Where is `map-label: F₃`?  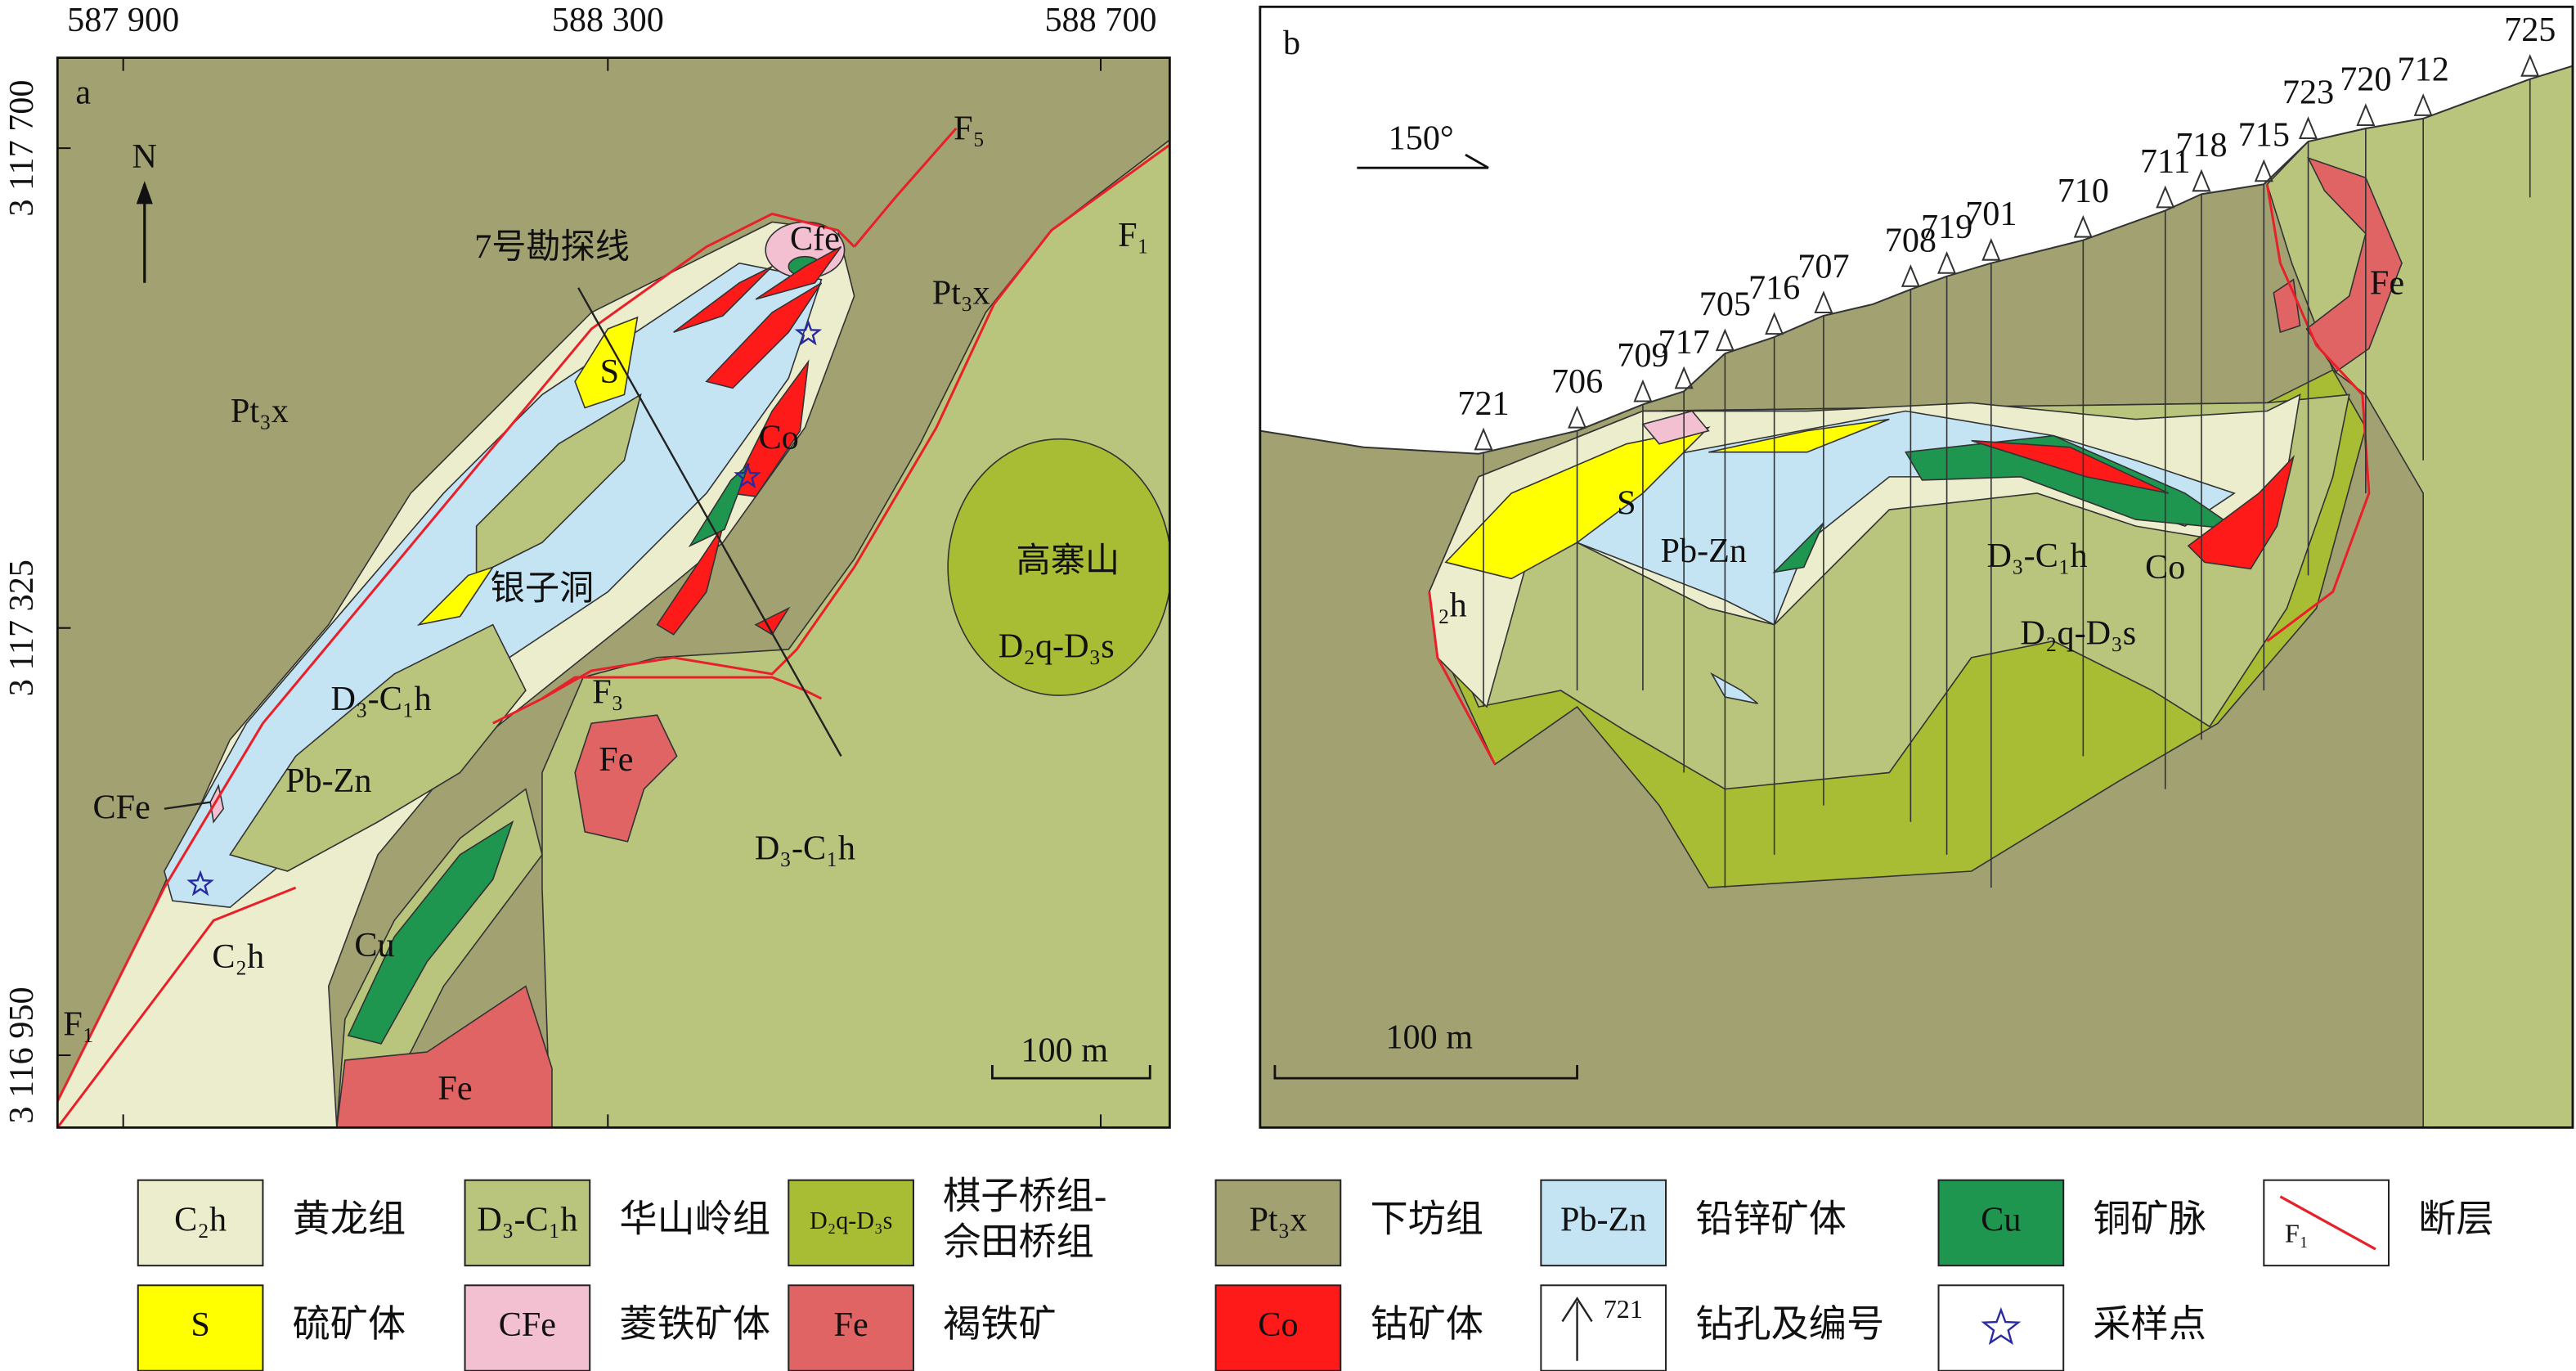 map-label: F₃ is located at coordinates (608, 692).